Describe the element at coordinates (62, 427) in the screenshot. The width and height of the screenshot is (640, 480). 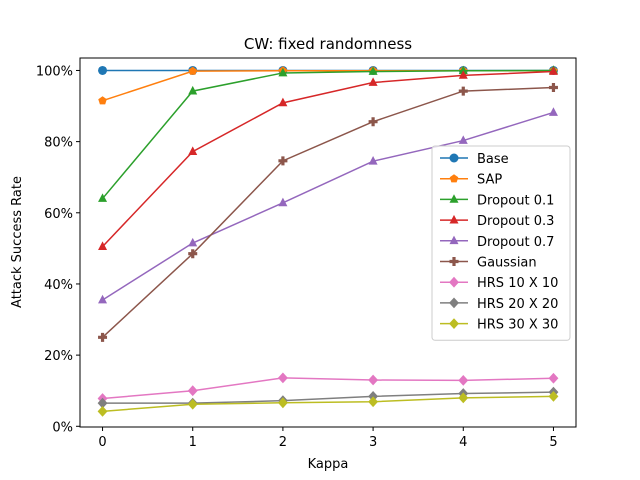
I see `y-tick-label: 0%` at that location.